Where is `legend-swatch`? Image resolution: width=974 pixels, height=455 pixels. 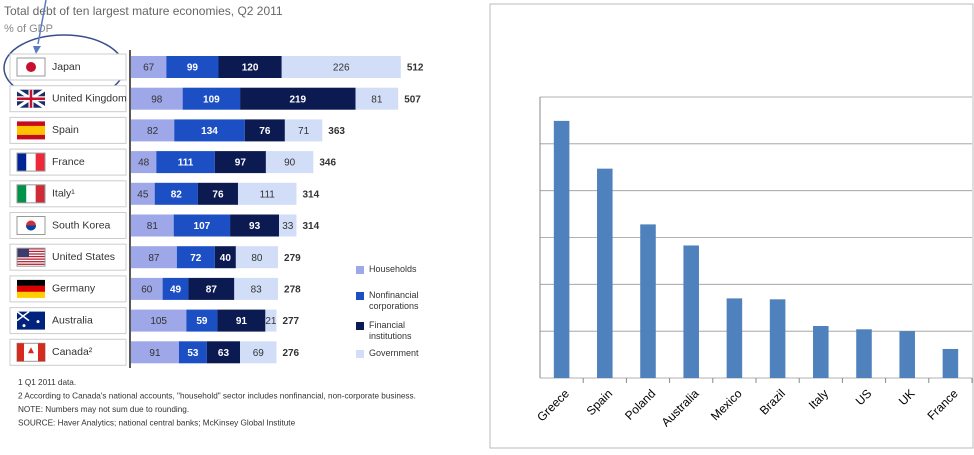
legend-swatch is located at coordinates (360, 270).